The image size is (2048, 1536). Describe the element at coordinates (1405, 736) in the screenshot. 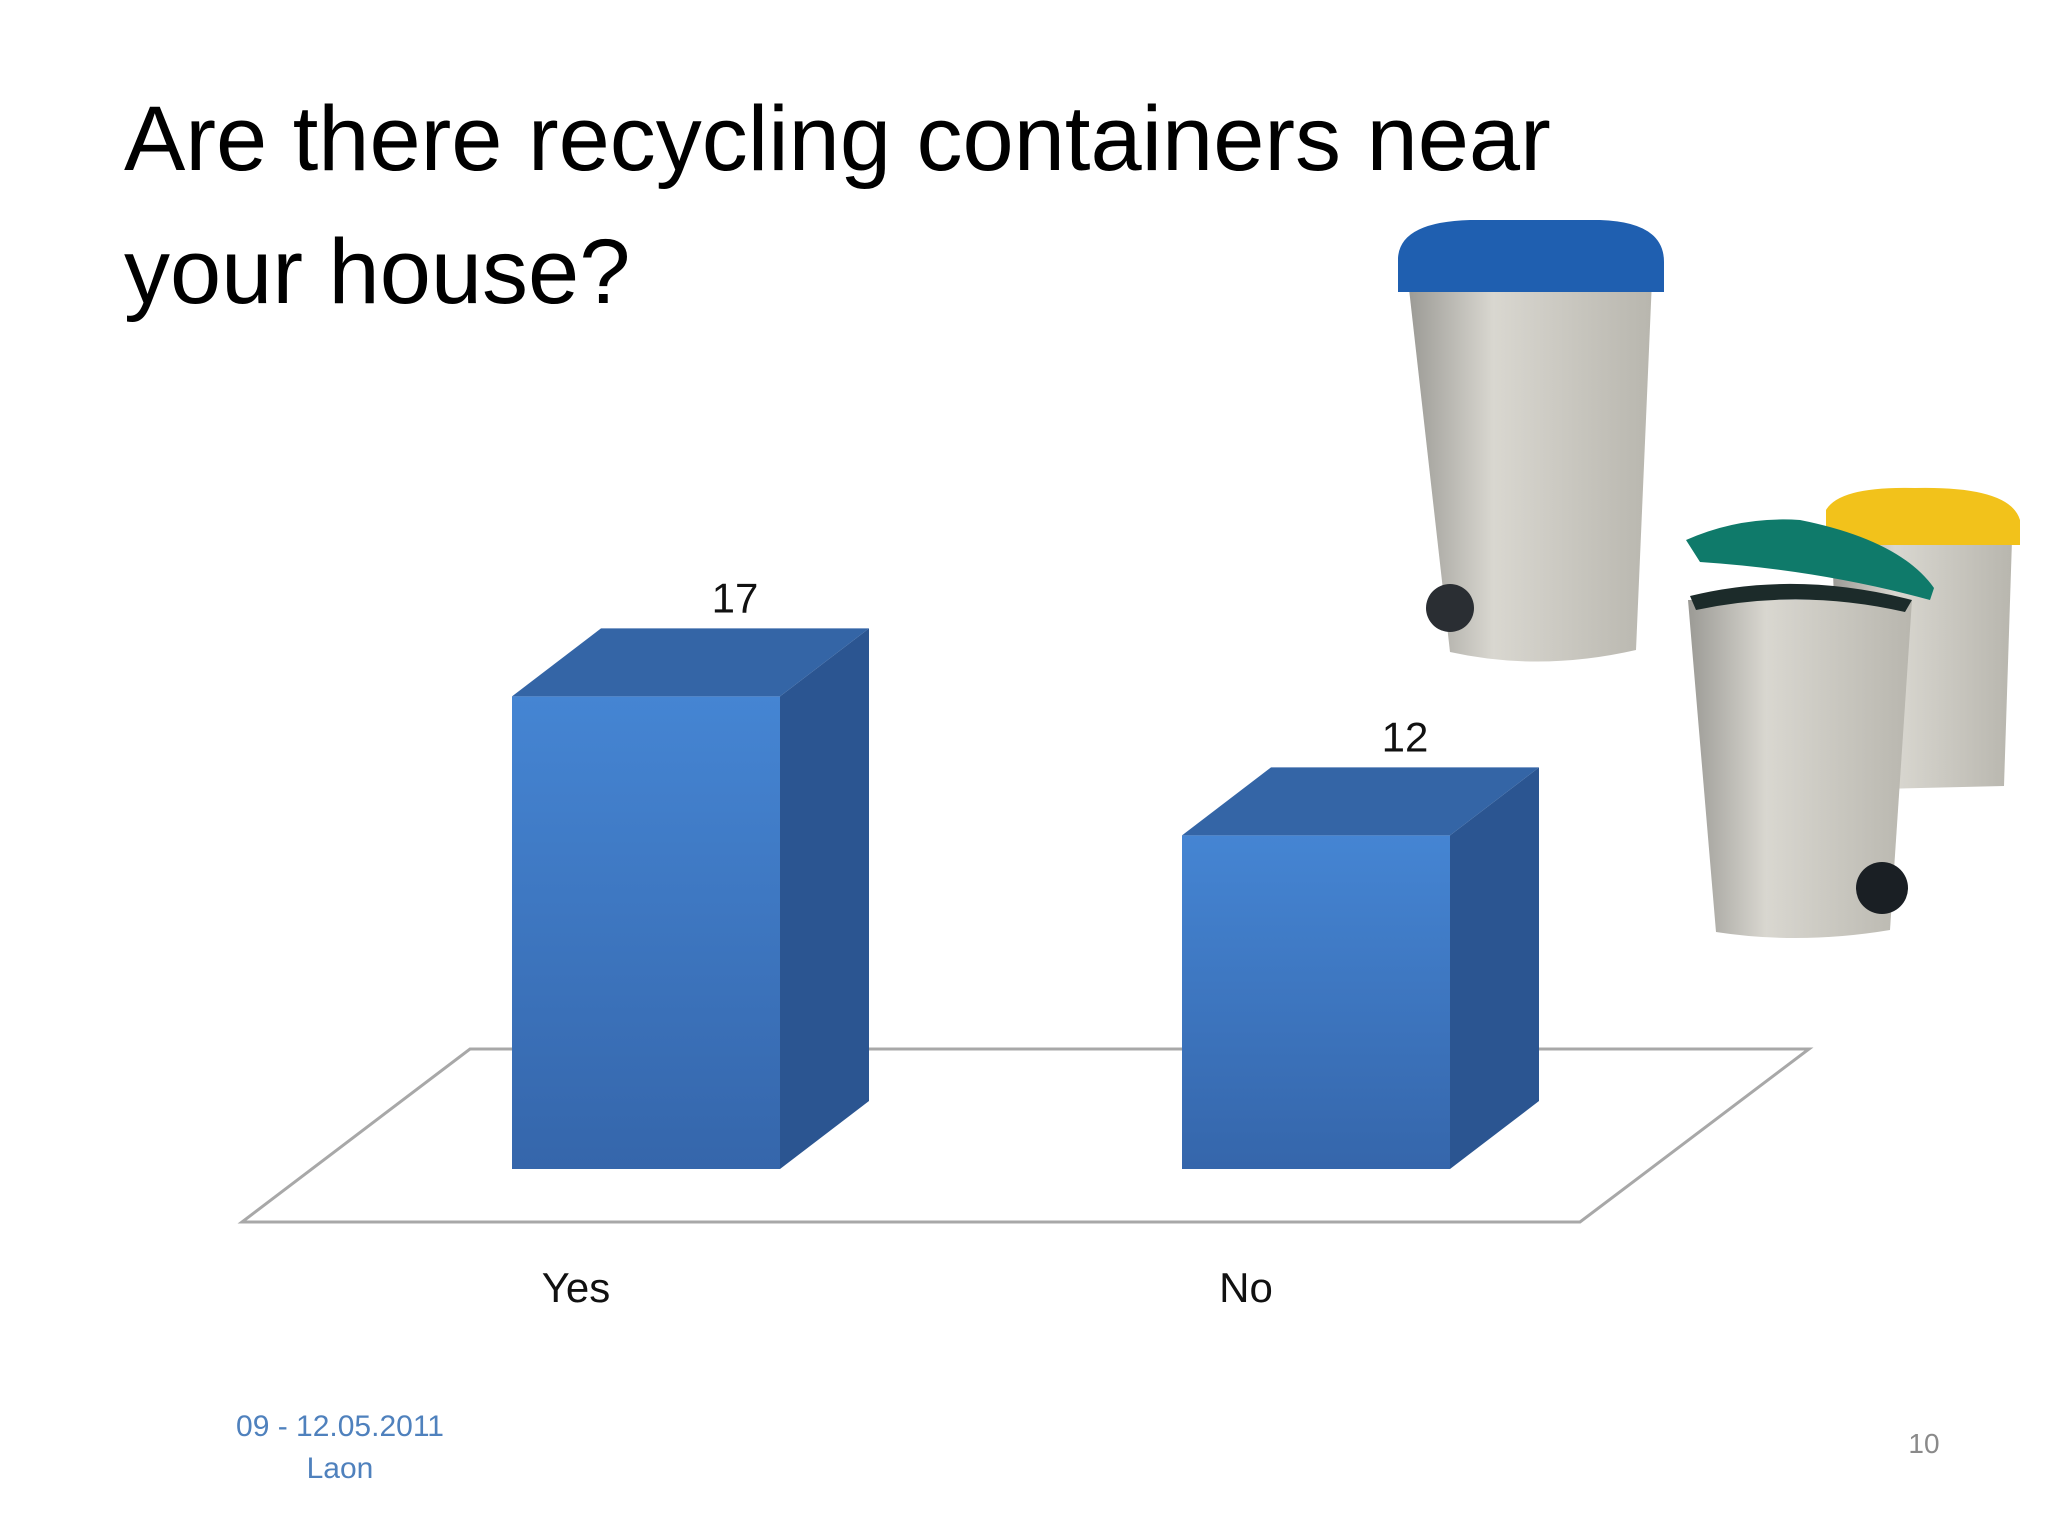

I see `data-label: 12` at that location.